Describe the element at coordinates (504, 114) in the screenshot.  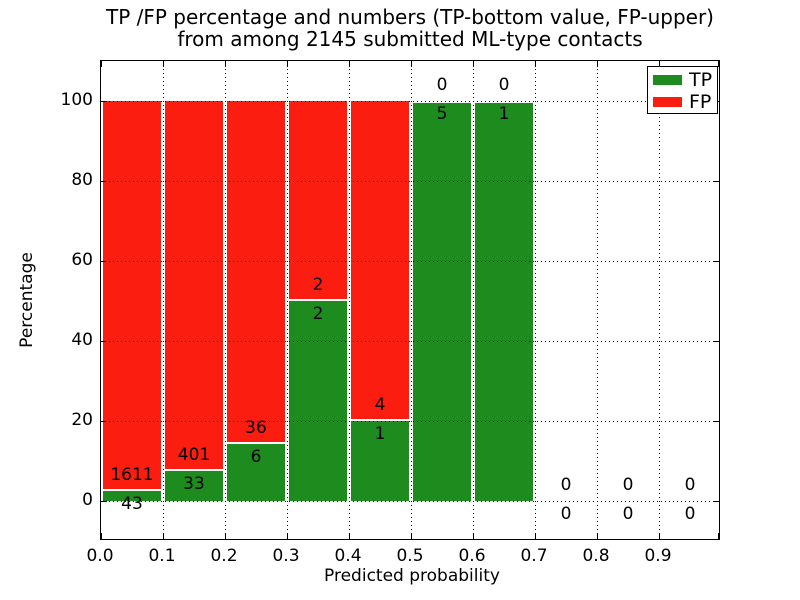
I see `tp-count-label: 1` at that location.